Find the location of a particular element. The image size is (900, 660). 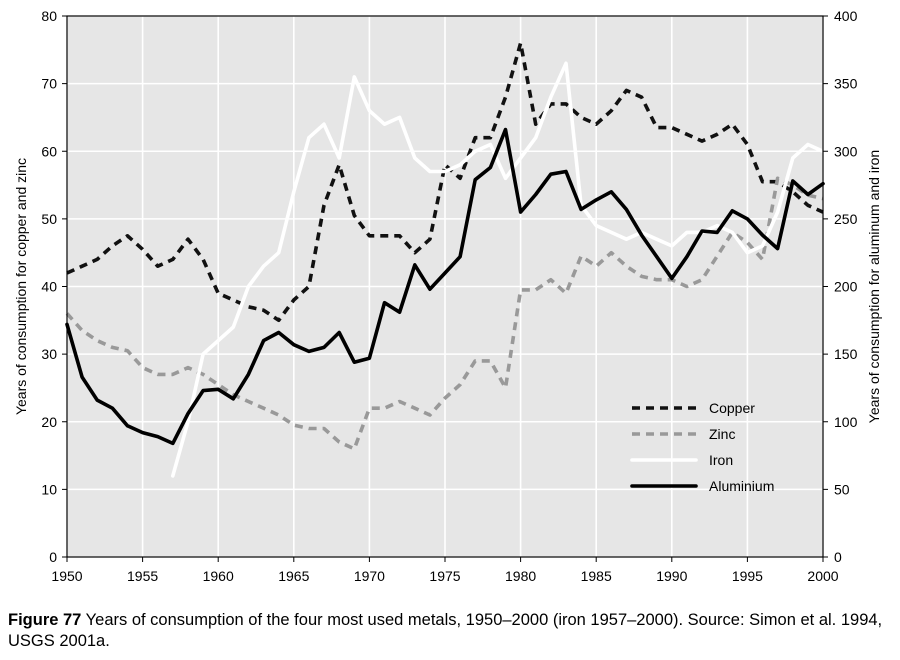

legend-label-copper: Copper is located at coordinates (732, 408).